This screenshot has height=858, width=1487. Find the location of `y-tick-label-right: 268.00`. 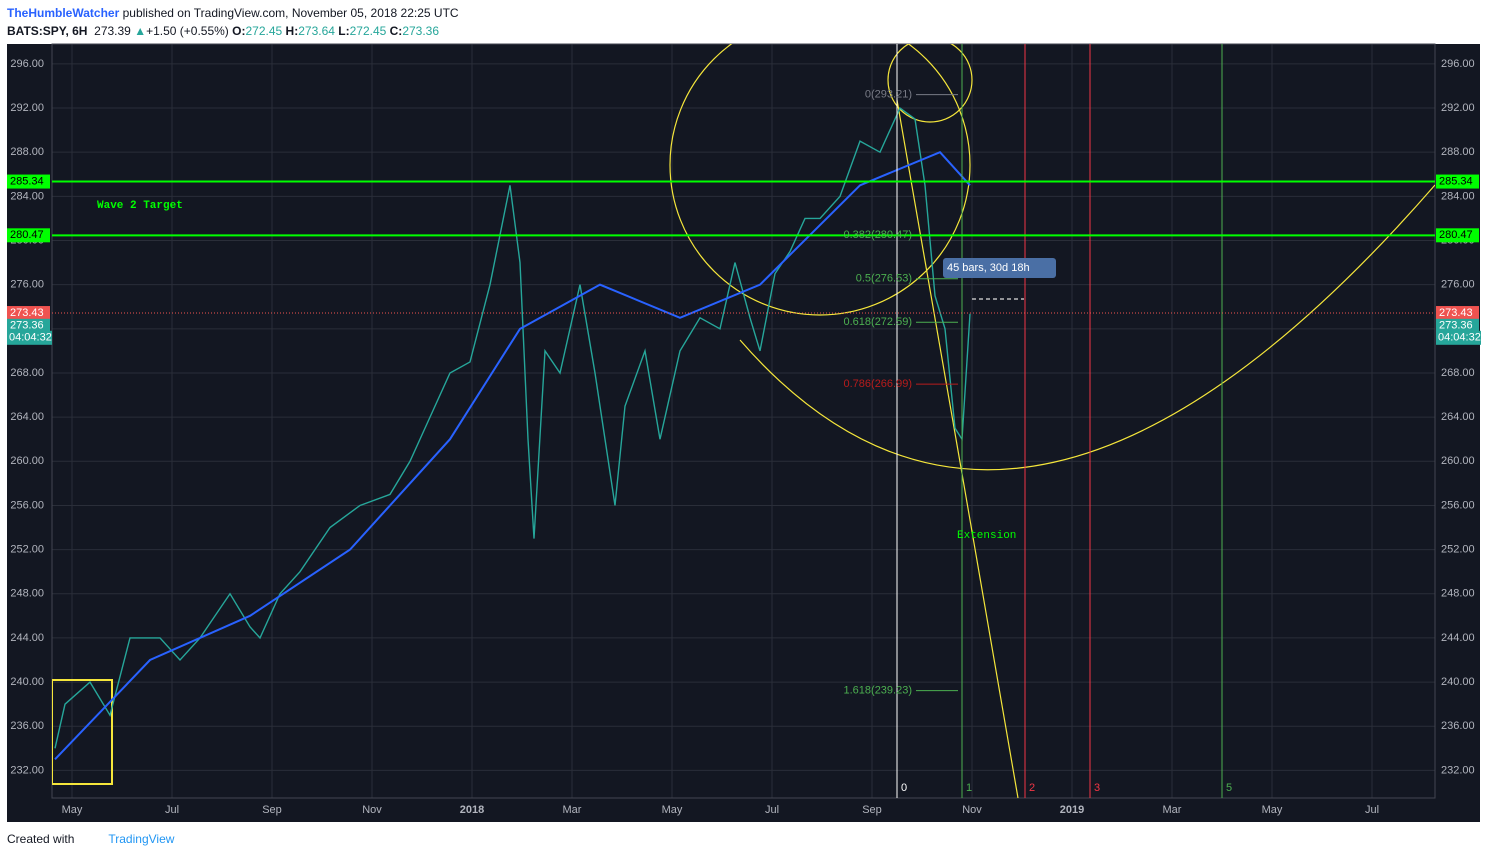

y-tick-label-right: 268.00 is located at coordinates (1458, 373).